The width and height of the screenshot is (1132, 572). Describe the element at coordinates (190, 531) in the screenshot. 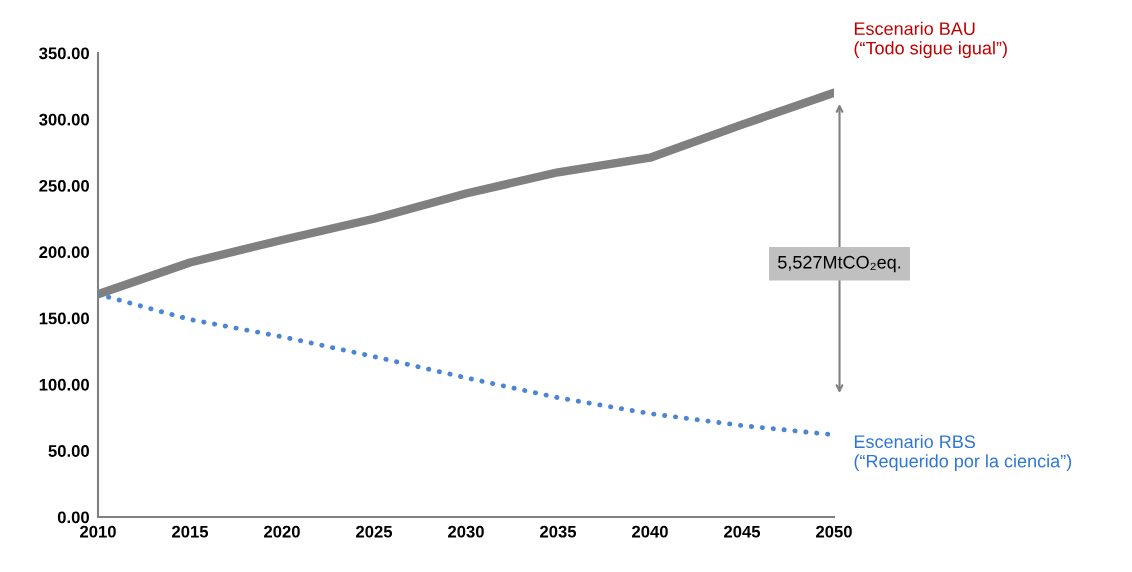

I see `x-tick-label: 2015` at that location.